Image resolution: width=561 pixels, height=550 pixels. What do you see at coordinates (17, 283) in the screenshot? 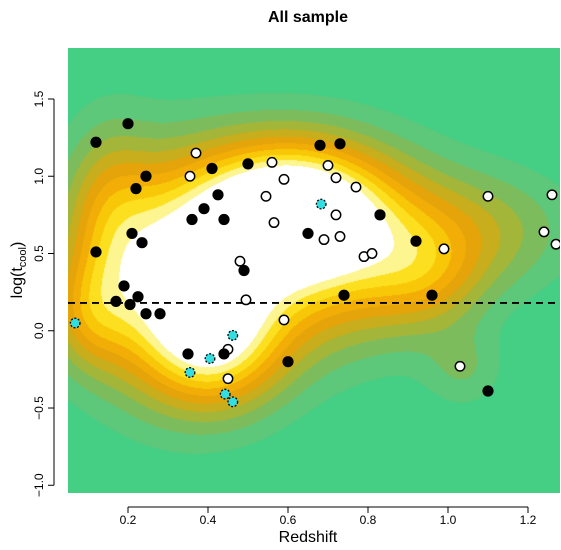
I see `y-axis-label-base: log(t` at bounding box center [17, 283].